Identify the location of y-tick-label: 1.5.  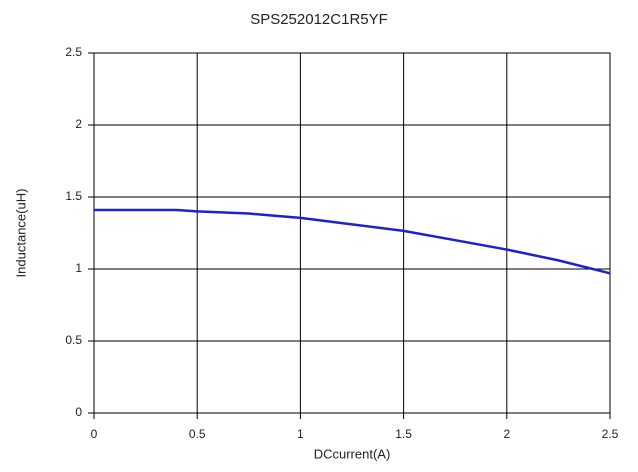
(73, 196).